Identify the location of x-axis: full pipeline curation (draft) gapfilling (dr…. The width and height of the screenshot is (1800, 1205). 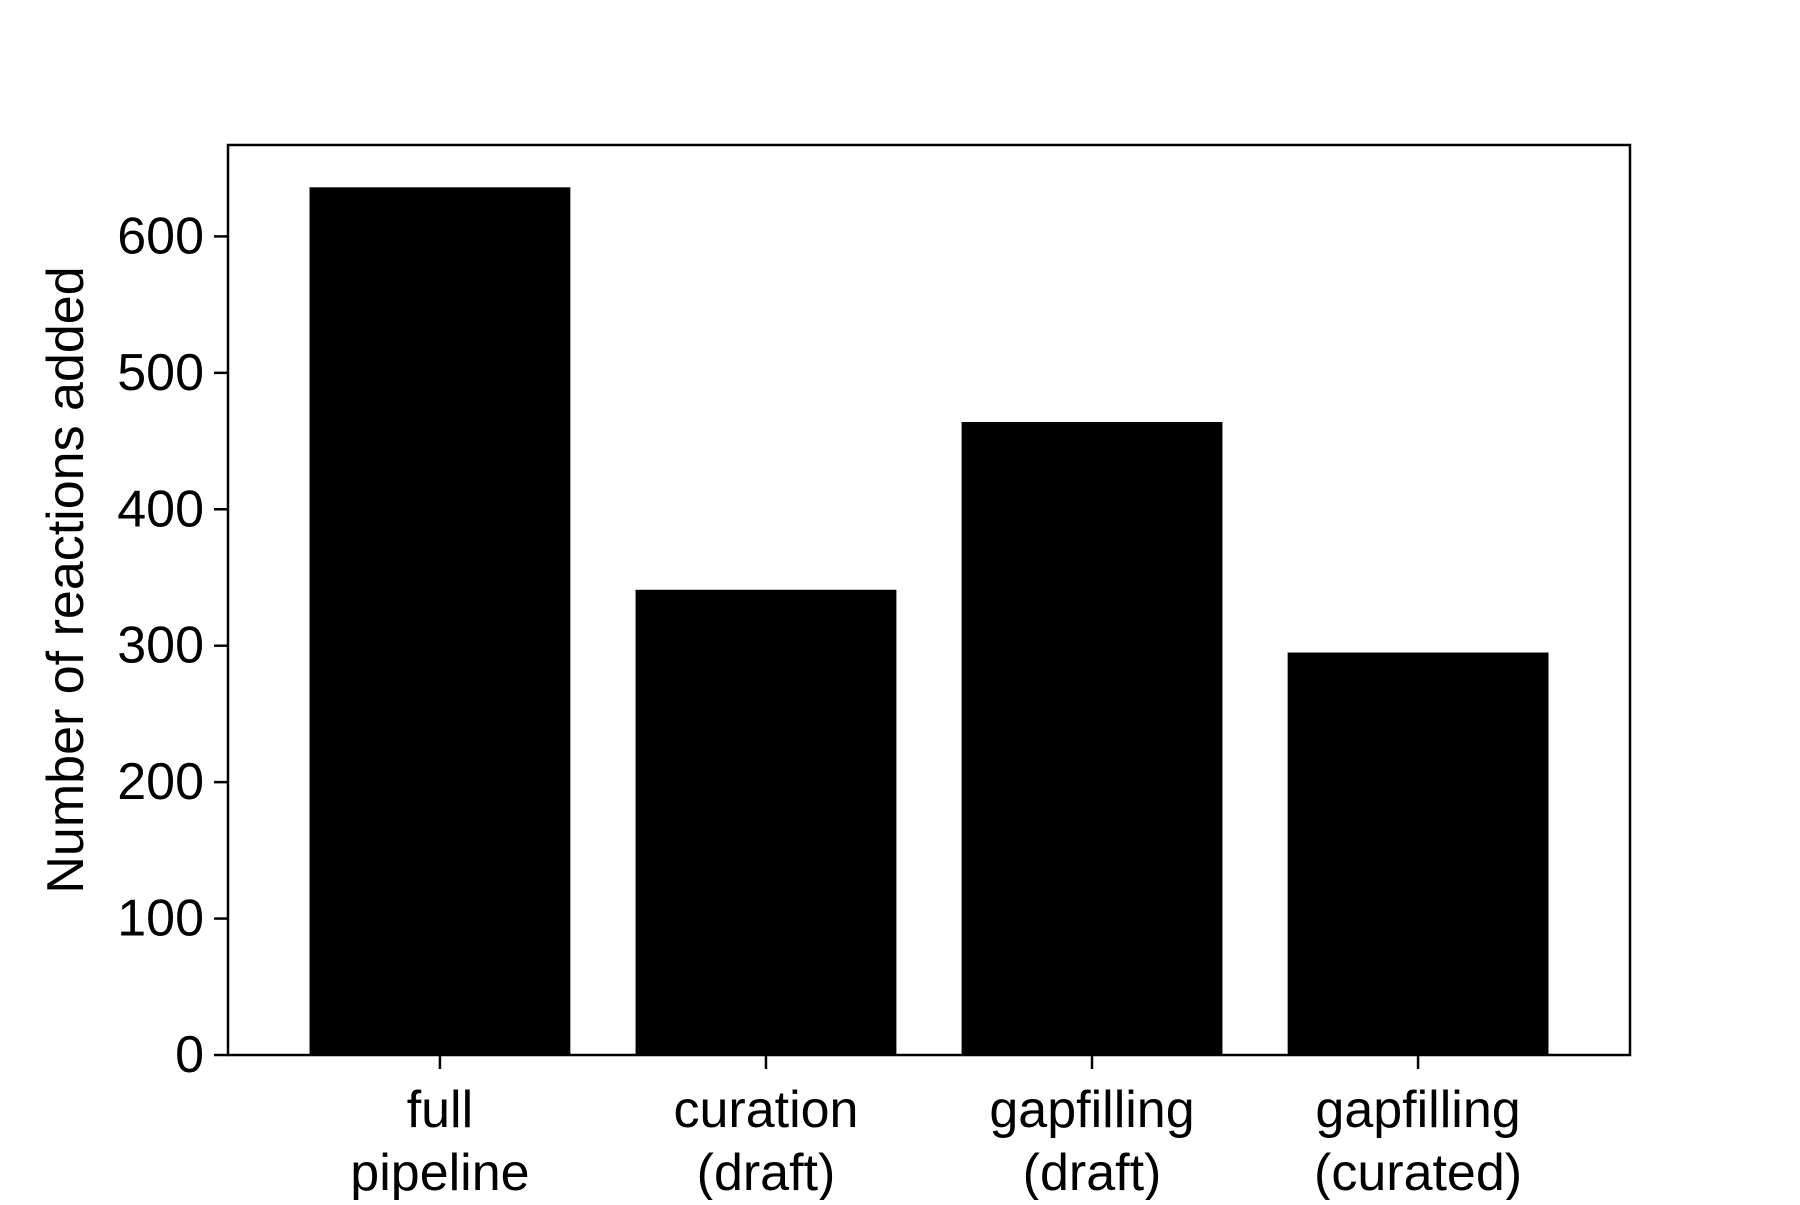
(936, 1128).